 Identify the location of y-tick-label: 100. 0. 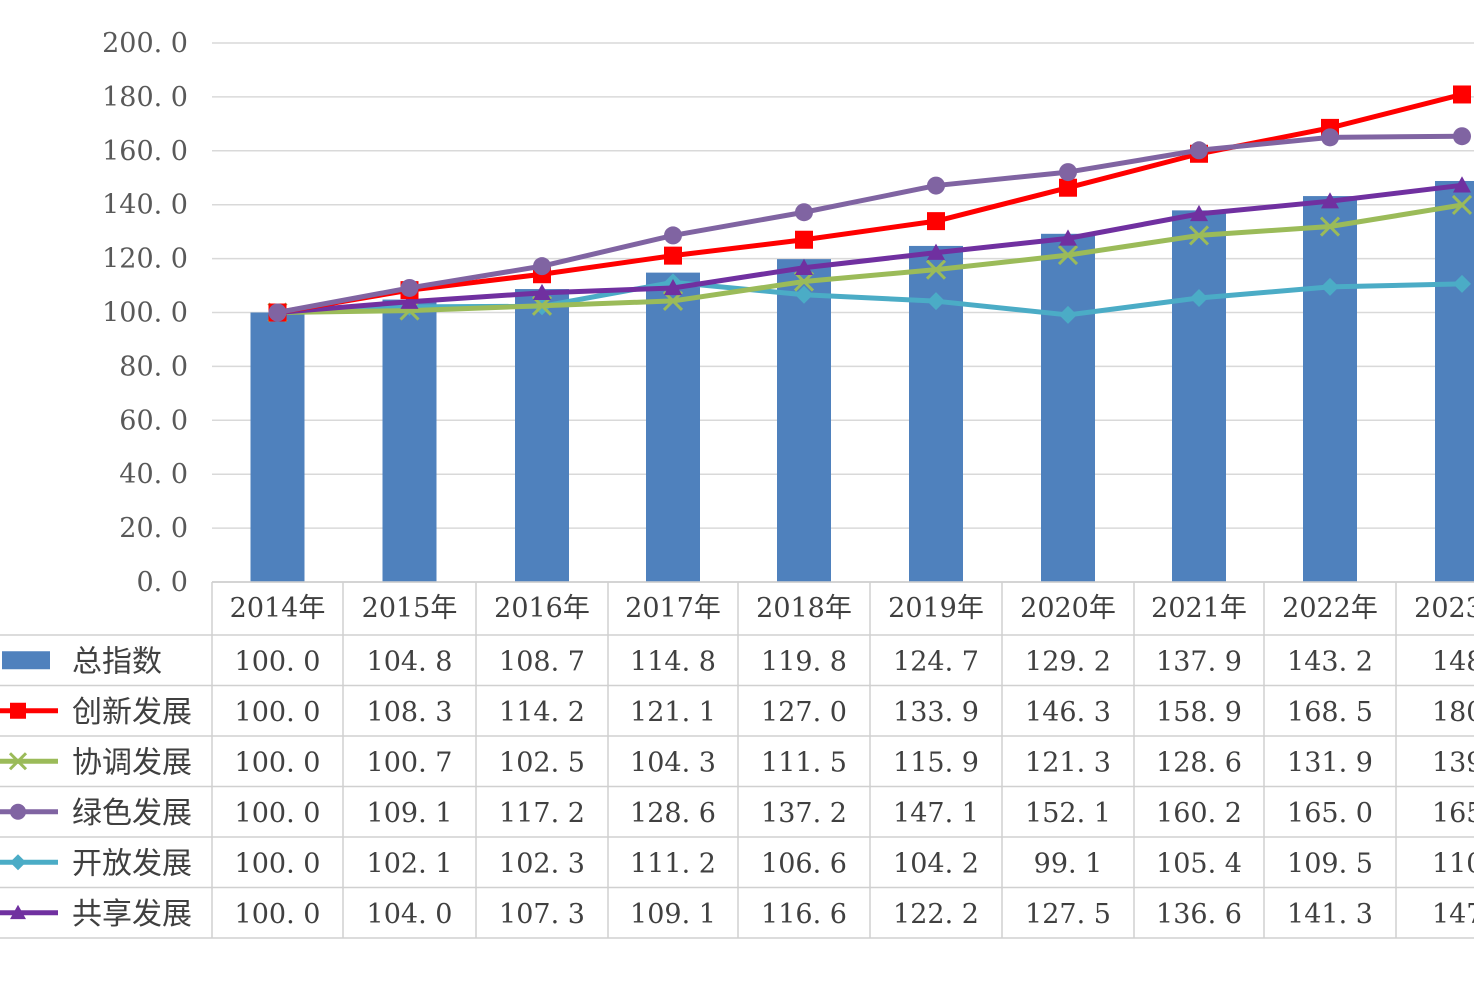
(145, 313).